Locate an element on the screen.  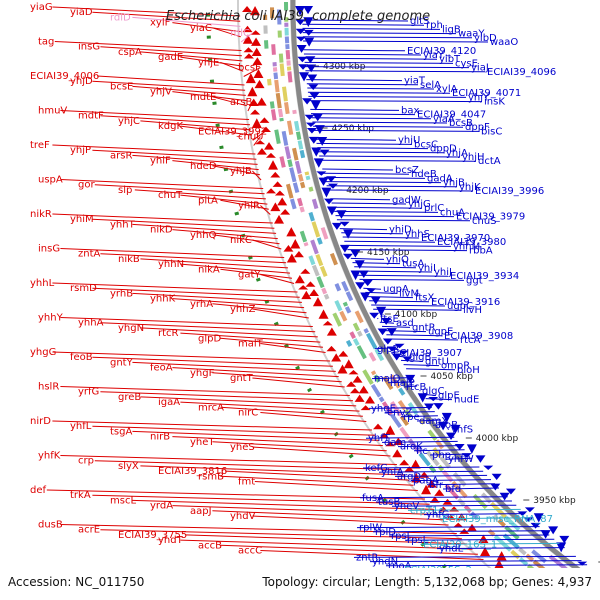
gene-label: prlC is located at coordinates (434, 208).